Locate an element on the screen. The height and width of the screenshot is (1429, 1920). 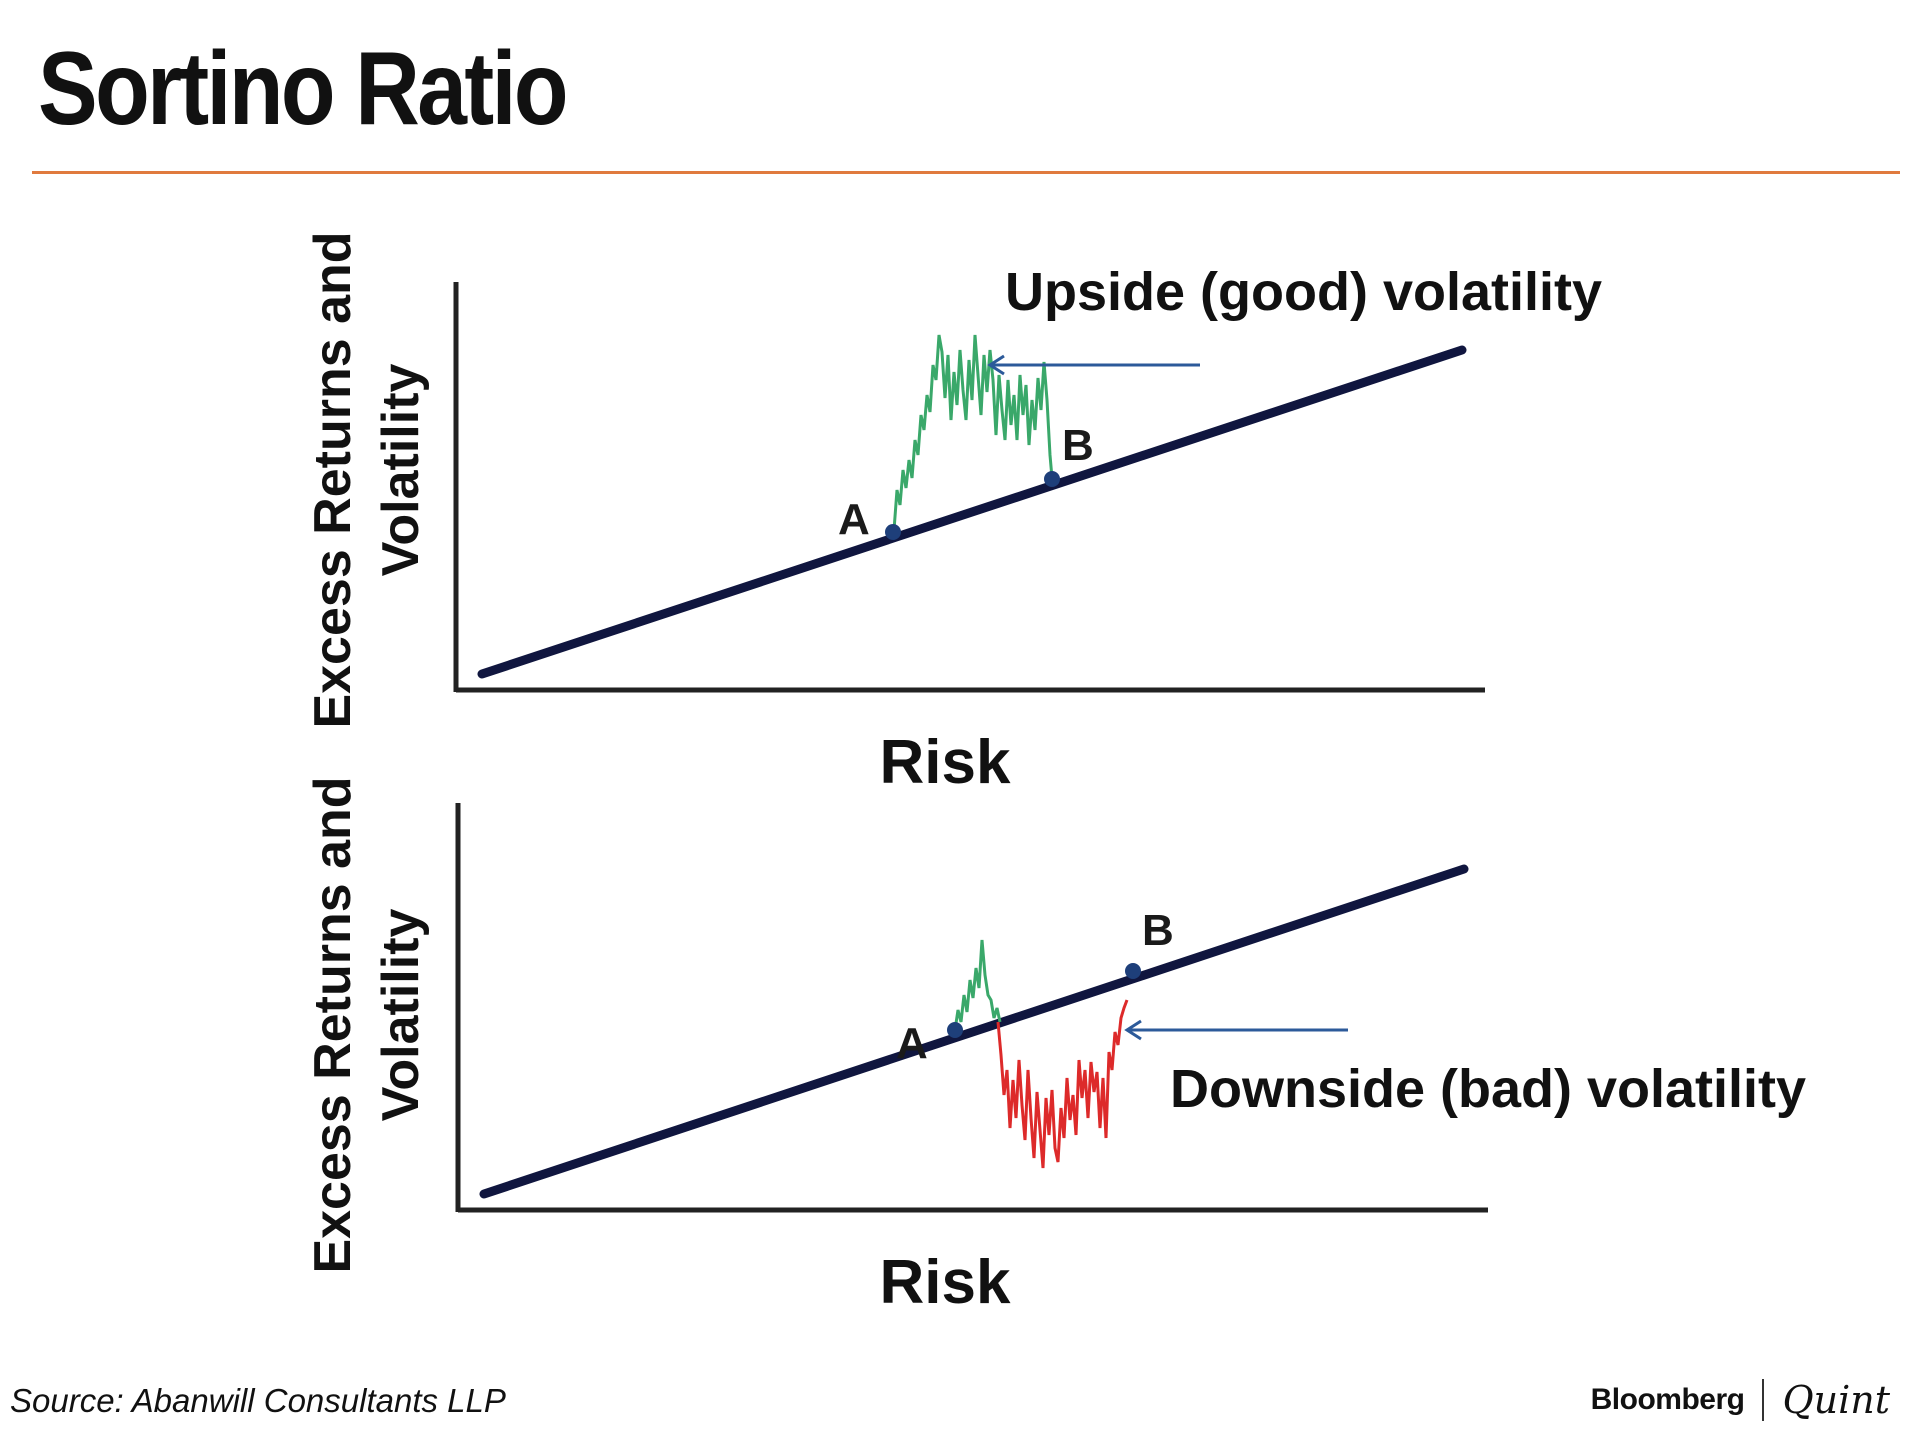
top-chart-ylabel-line1: Excess Returns and is located at coordinates (333, 479).